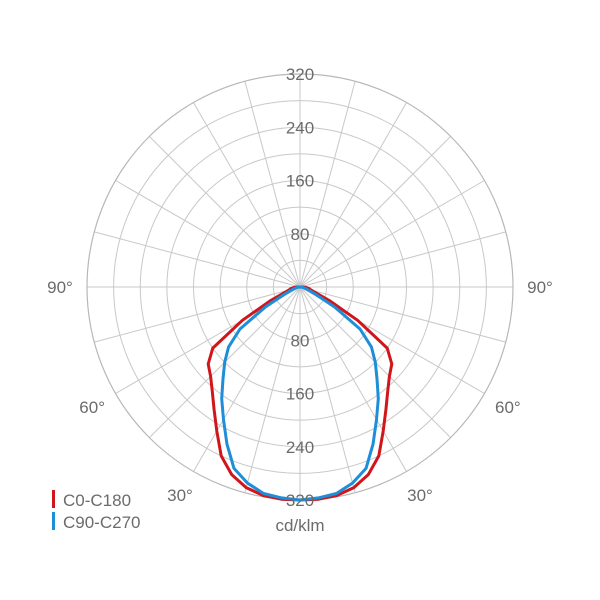 Image resolution: width=600 pixels, height=600 pixels. I want to click on radial-tick-lower: 320, so click(300, 500).